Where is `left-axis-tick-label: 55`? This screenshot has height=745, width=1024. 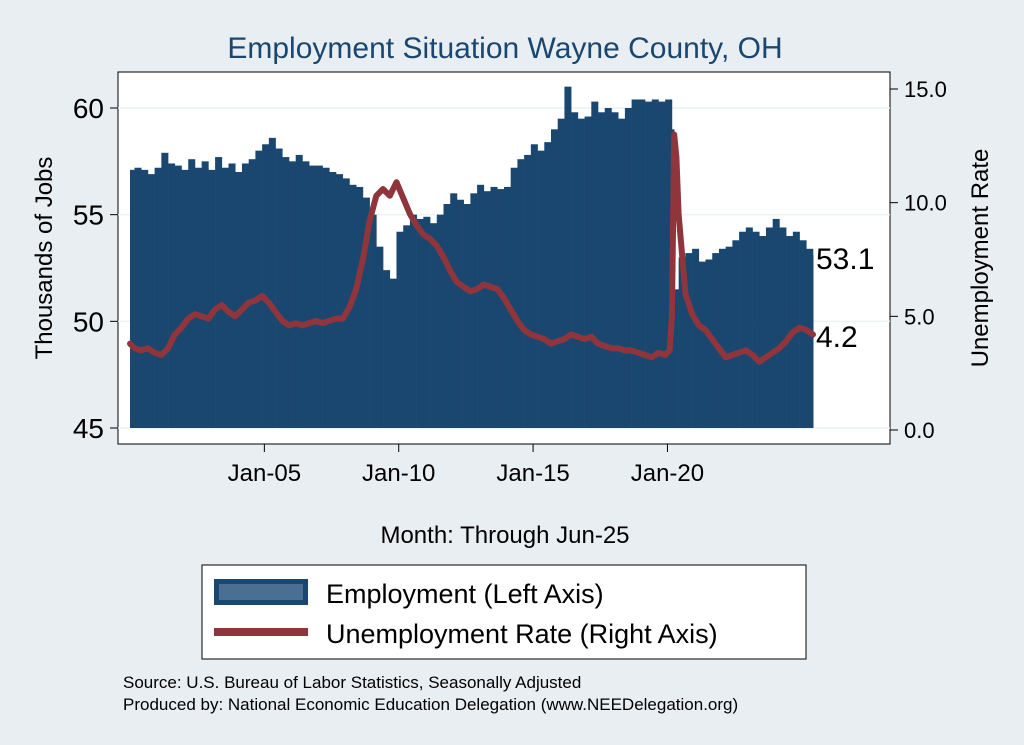 left-axis-tick-label: 55 is located at coordinates (88, 215).